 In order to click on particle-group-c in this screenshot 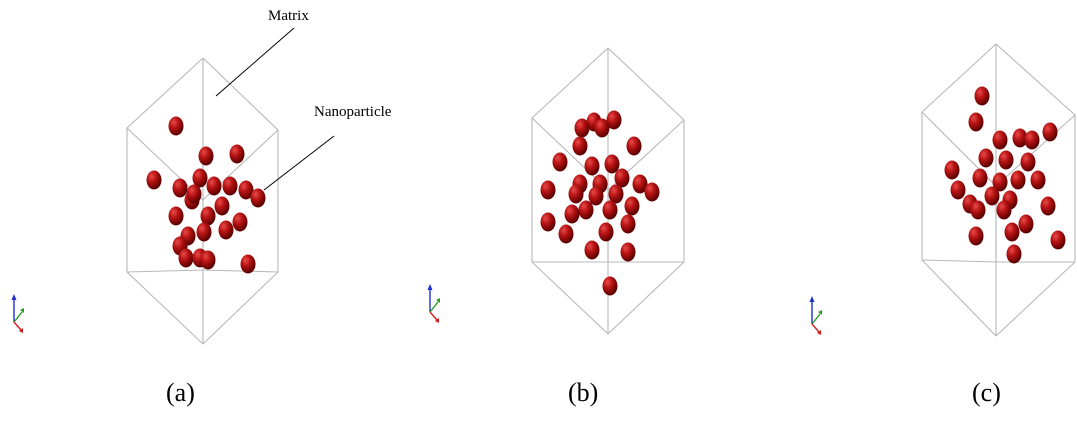, I will do `click(1005, 175)`.